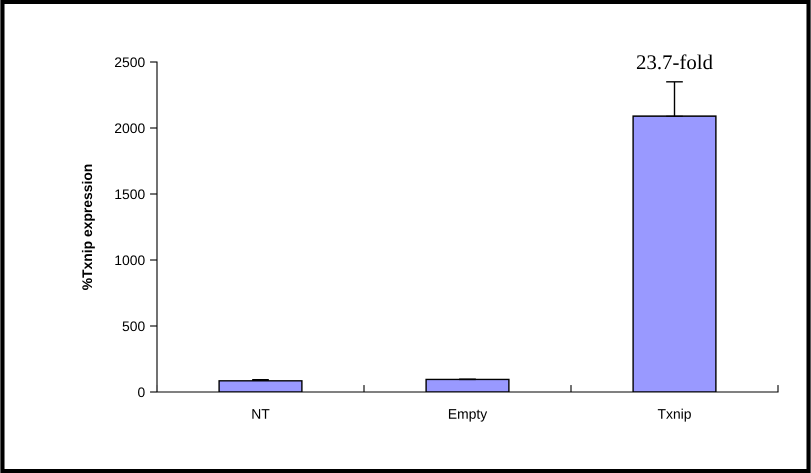  What do you see at coordinates (674, 62) in the screenshot?
I see `annotation: 23.7-fold` at bounding box center [674, 62].